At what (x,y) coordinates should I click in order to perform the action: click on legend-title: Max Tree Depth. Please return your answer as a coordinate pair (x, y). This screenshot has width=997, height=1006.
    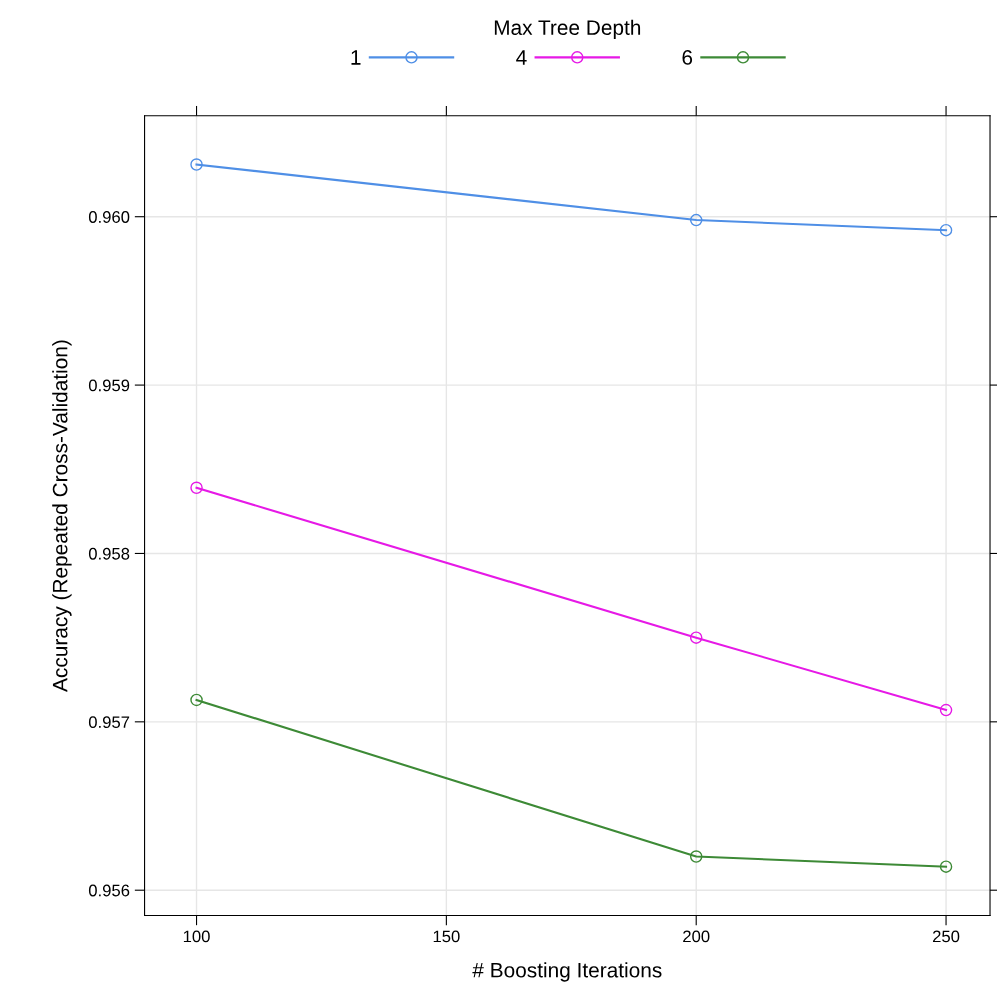
    Looking at the image, I should click on (567, 29).